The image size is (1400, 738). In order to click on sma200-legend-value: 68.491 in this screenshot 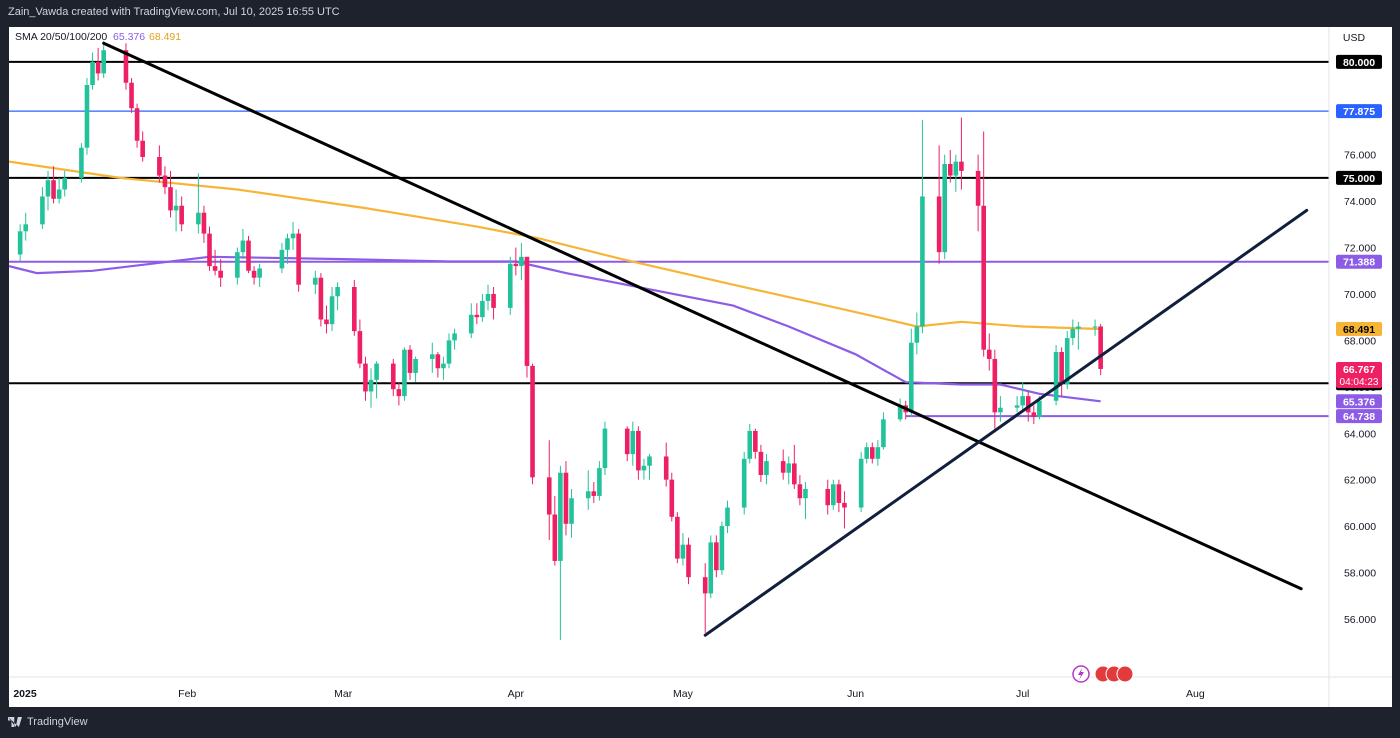, I will do `click(165, 37)`.